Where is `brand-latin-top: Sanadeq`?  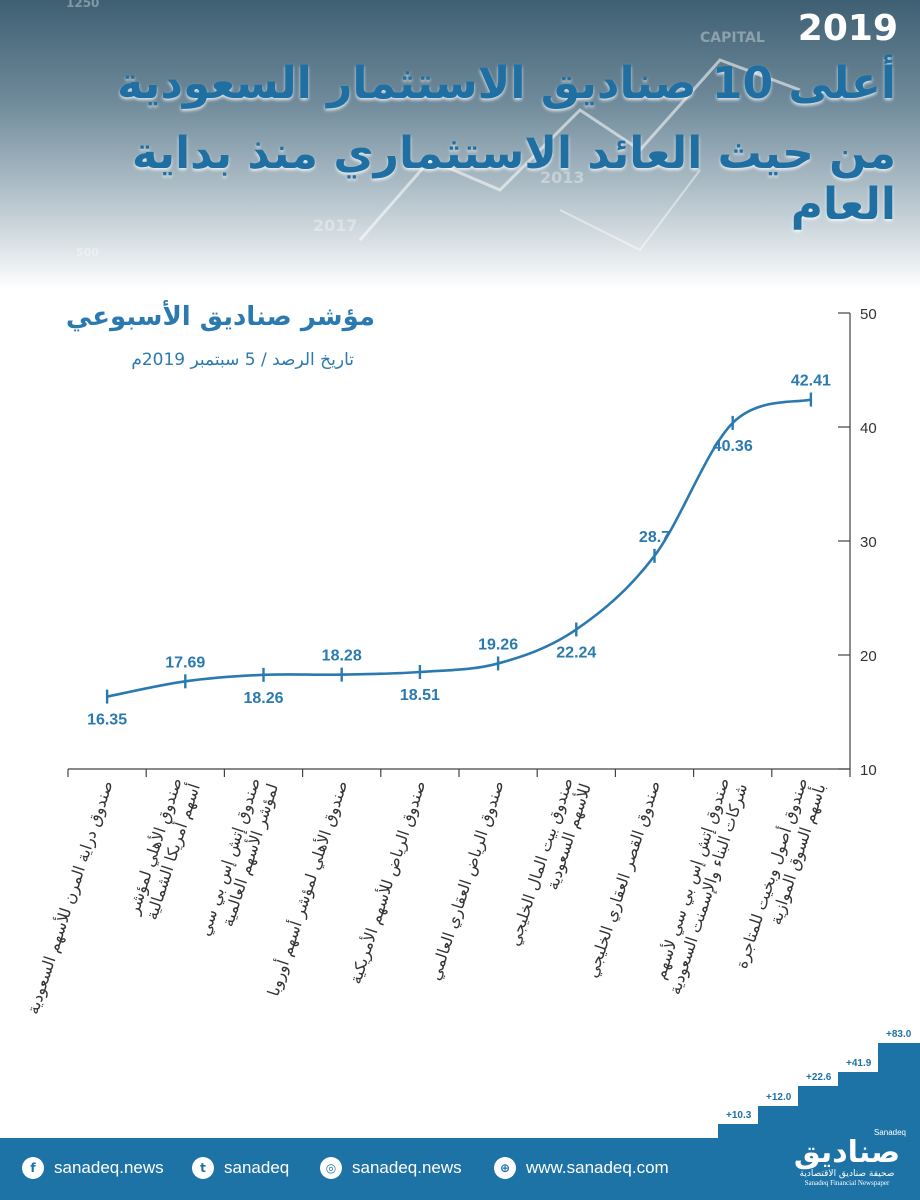 brand-latin-top: Sanadeq is located at coordinates (889, 1132).